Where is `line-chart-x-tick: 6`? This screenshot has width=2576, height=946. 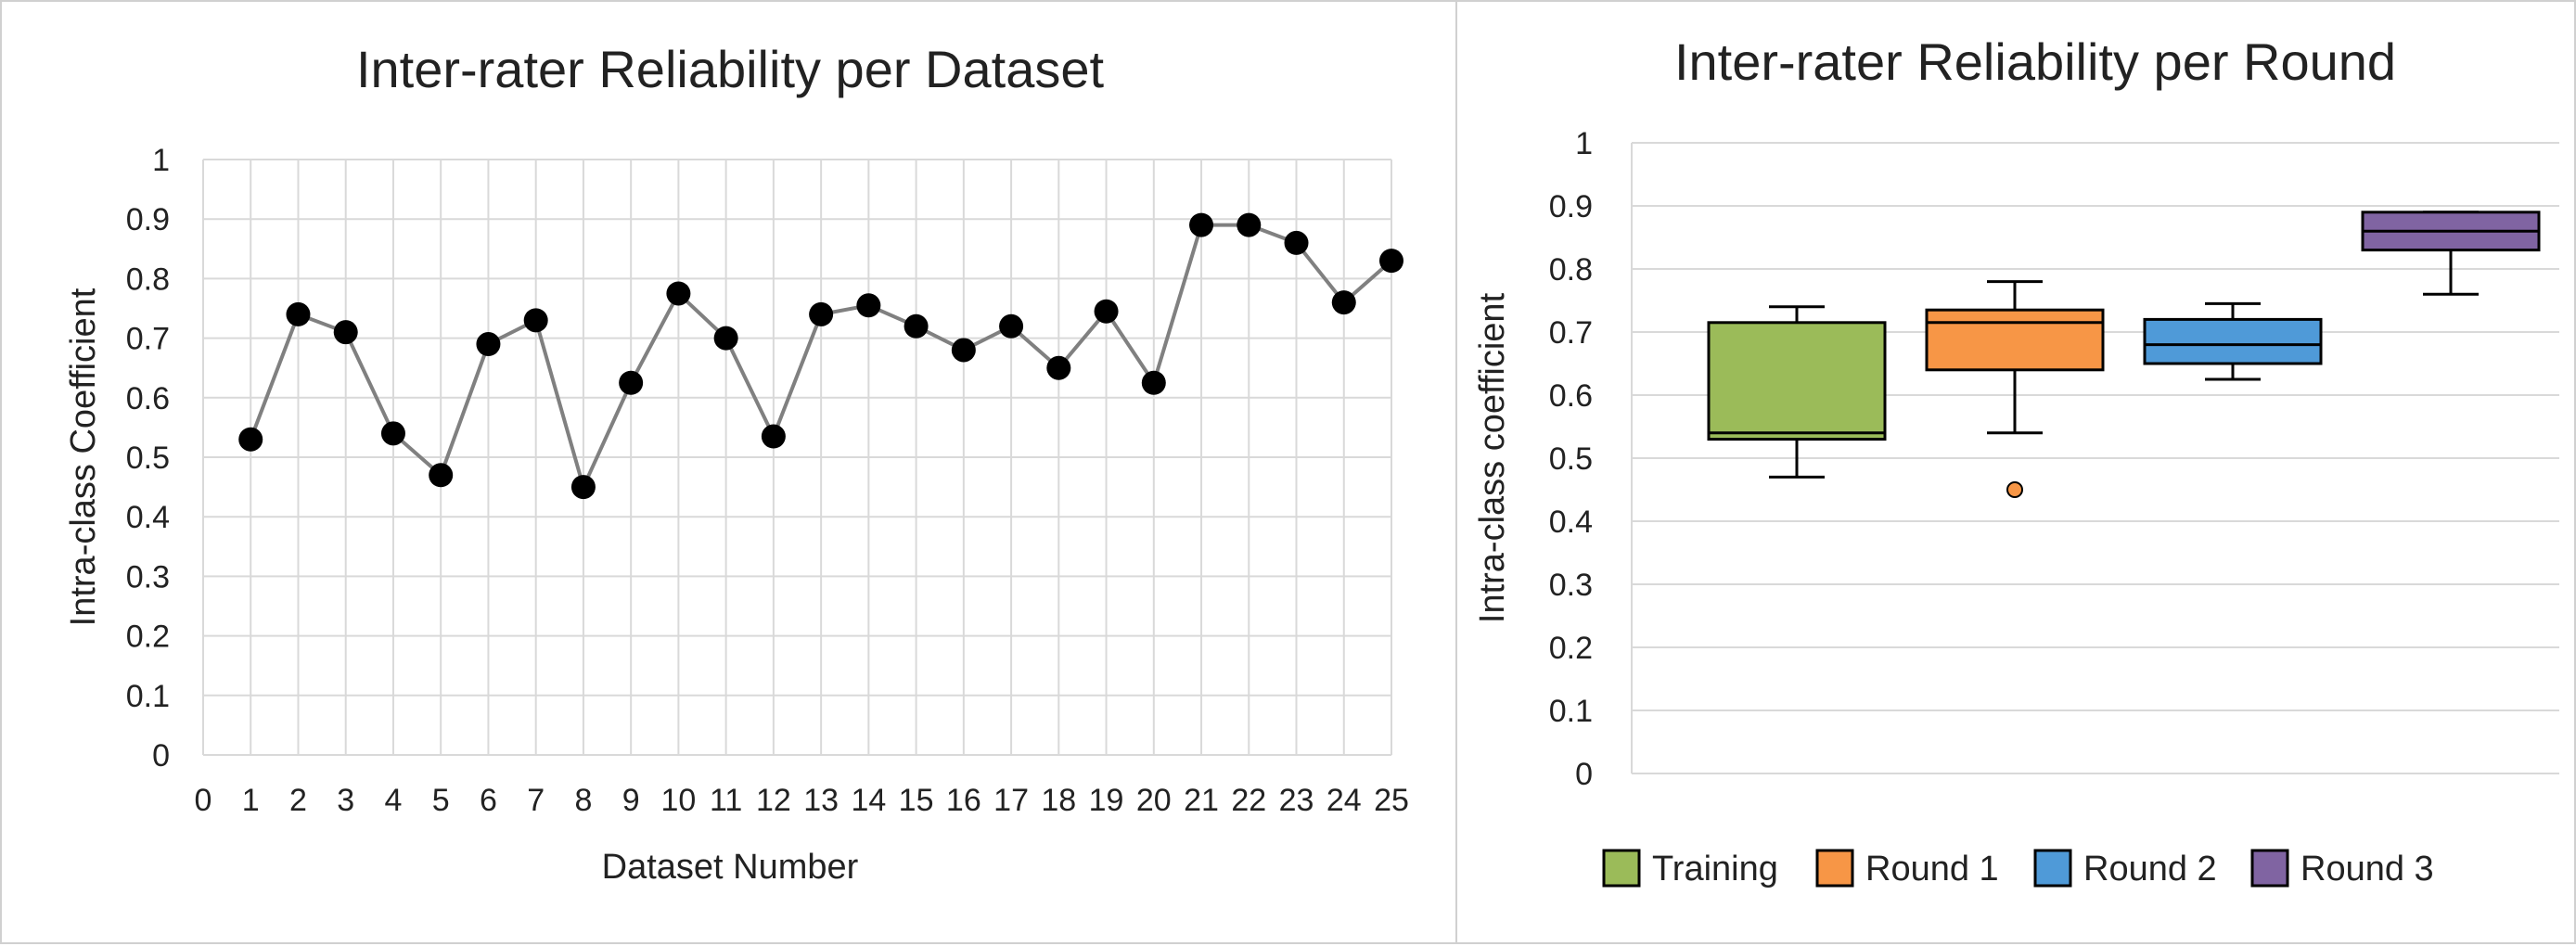
line-chart-x-tick: 6 is located at coordinates (488, 801).